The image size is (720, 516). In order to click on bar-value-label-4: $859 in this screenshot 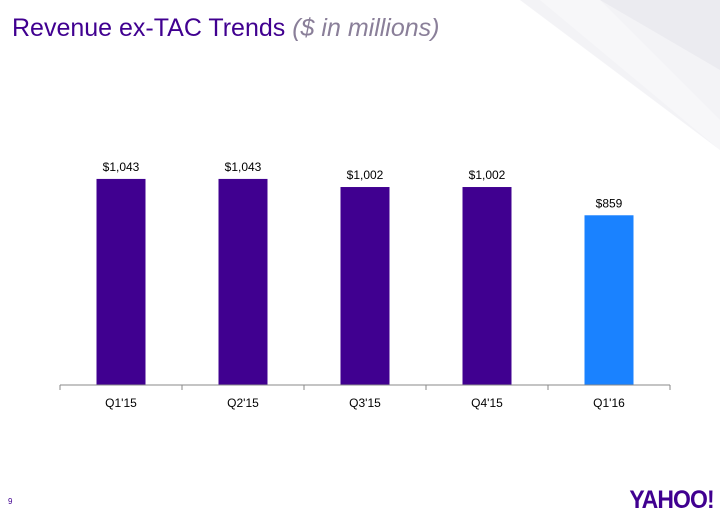, I will do `click(609, 203)`.